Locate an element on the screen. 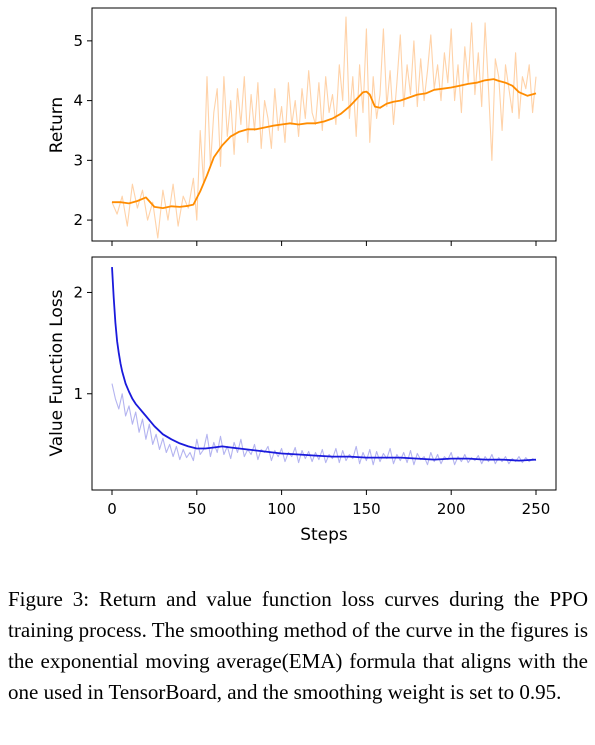 The width and height of the screenshot is (595, 745). value-loss-xtick-label: 150 is located at coordinates (366, 509).